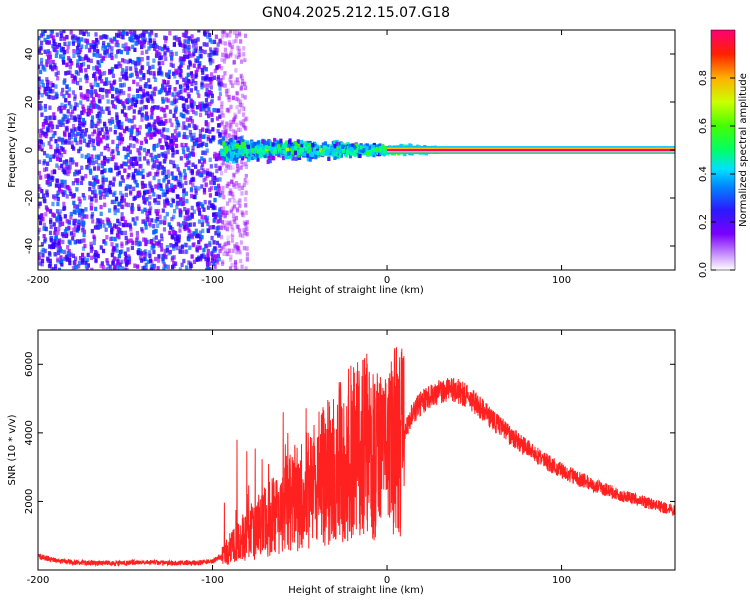 This screenshot has height=600, width=750. I want to click on tone-line-core, so click(531, 150).